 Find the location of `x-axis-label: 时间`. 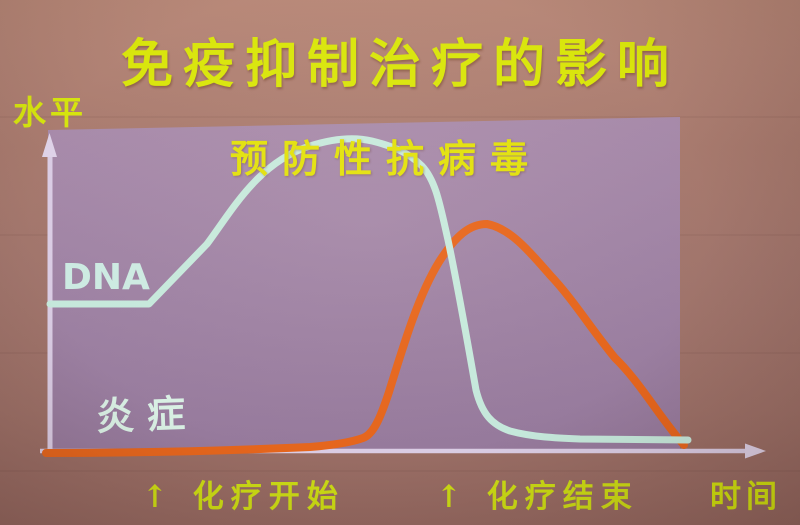

x-axis-label: 时间 is located at coordinates (746, 497).